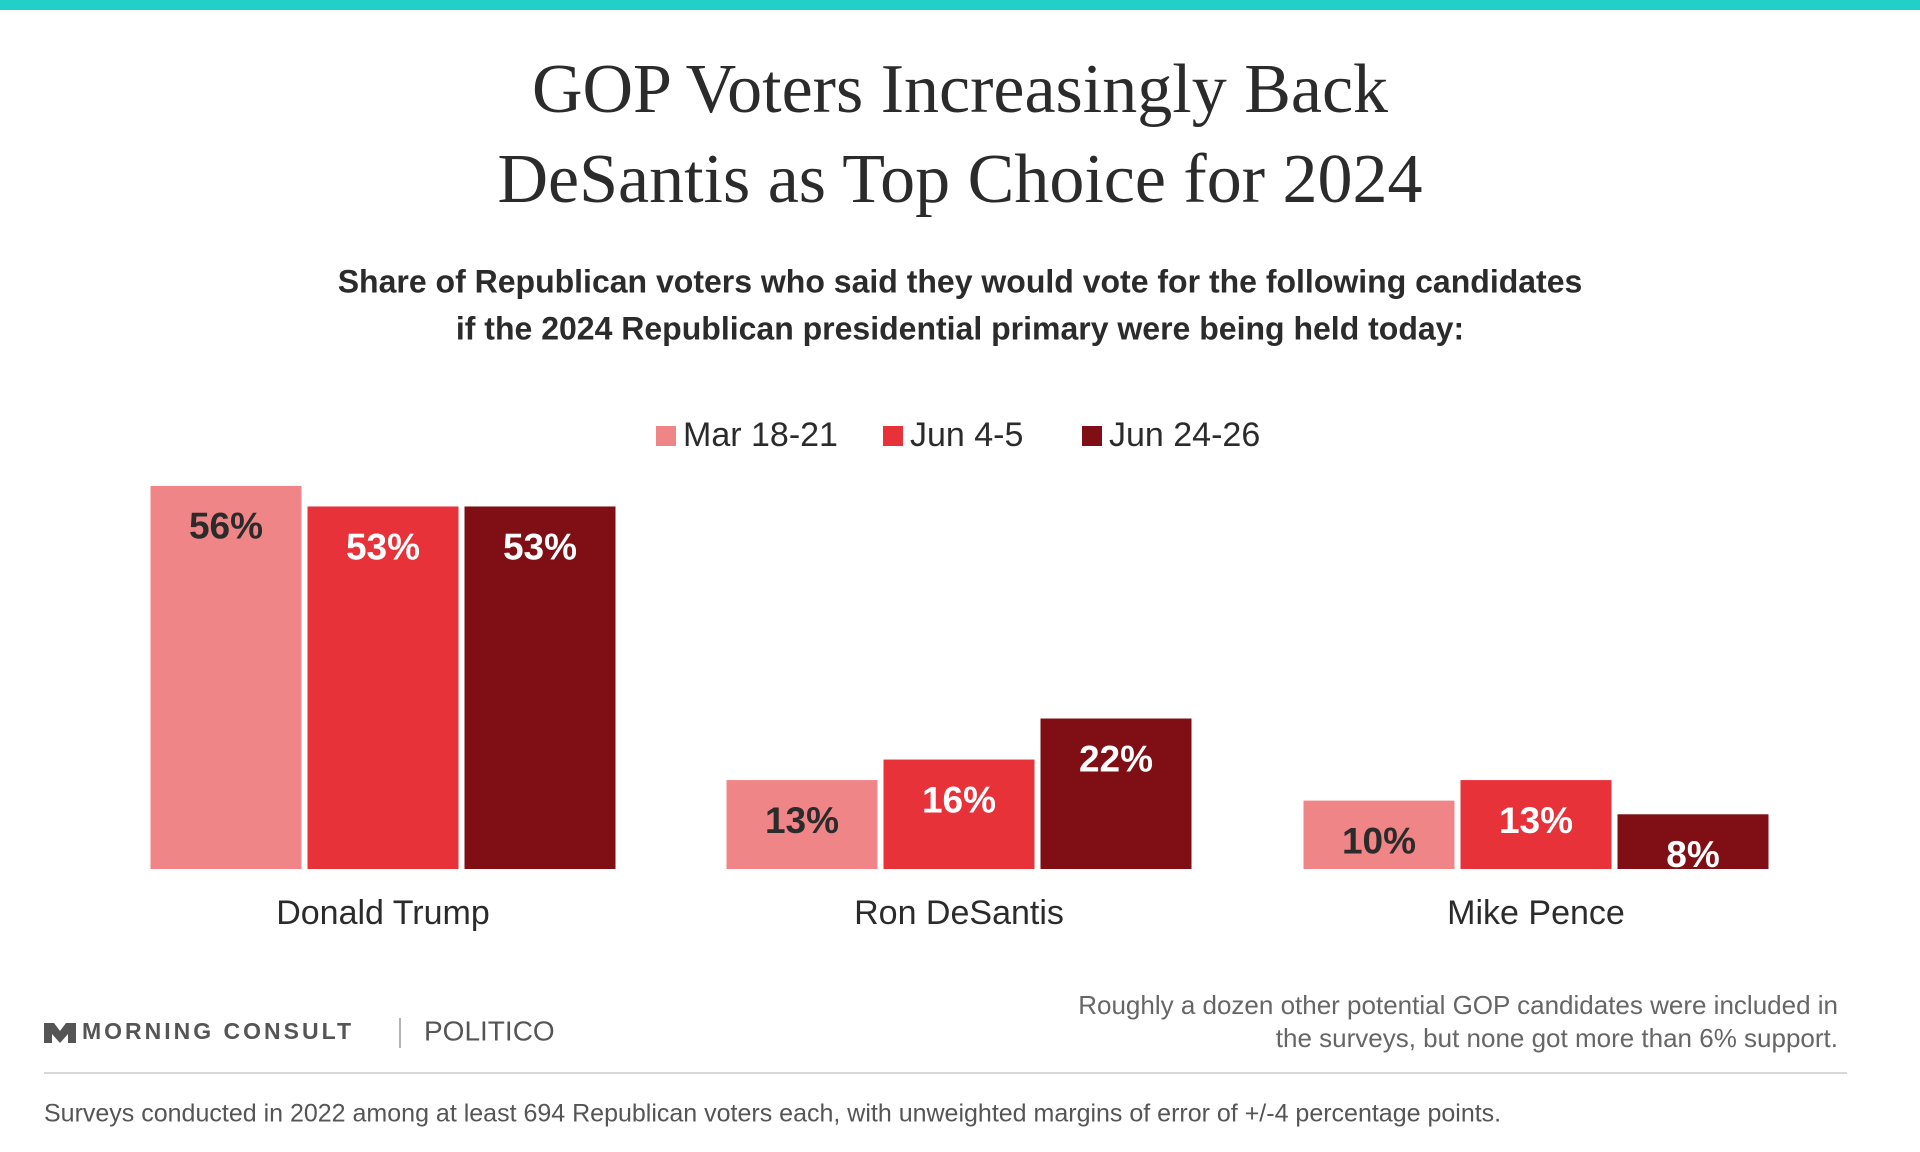 The height and width of the screenshot is (1152, 1920). Describe the element at coordinates (1379, 840) in the screenshot. I see `value-label: 10%` at that location.